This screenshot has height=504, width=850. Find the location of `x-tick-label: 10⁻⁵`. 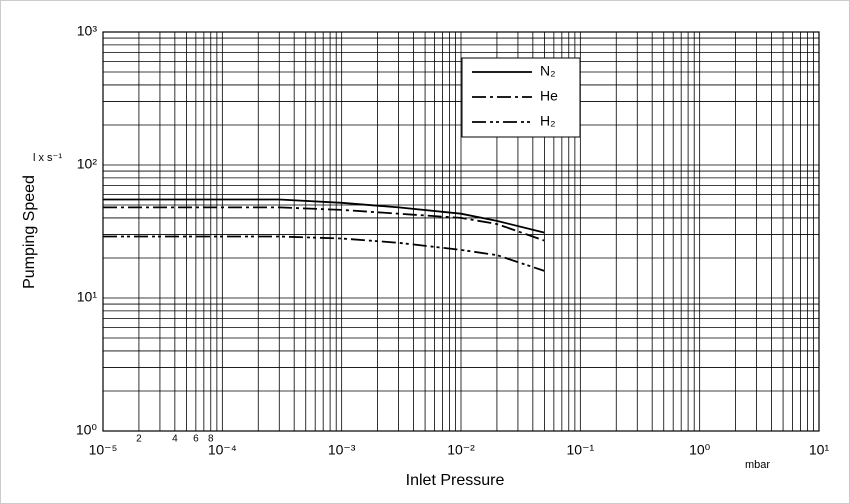

x-tick-label: 10⁻⁵ is located at coordinates (103, 450).